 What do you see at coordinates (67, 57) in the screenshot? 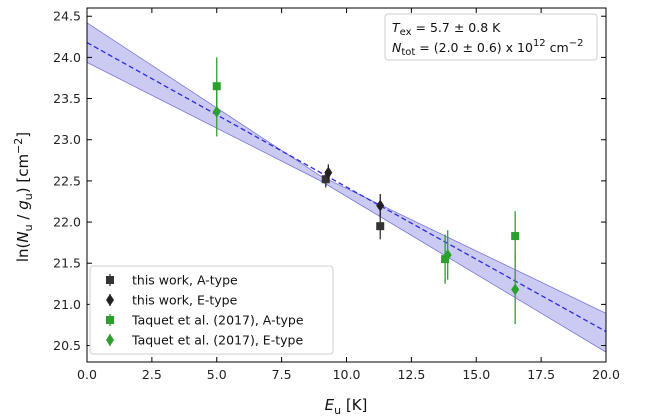
I see `y-tick-label: 24.0` at bounding box center [67, 57].